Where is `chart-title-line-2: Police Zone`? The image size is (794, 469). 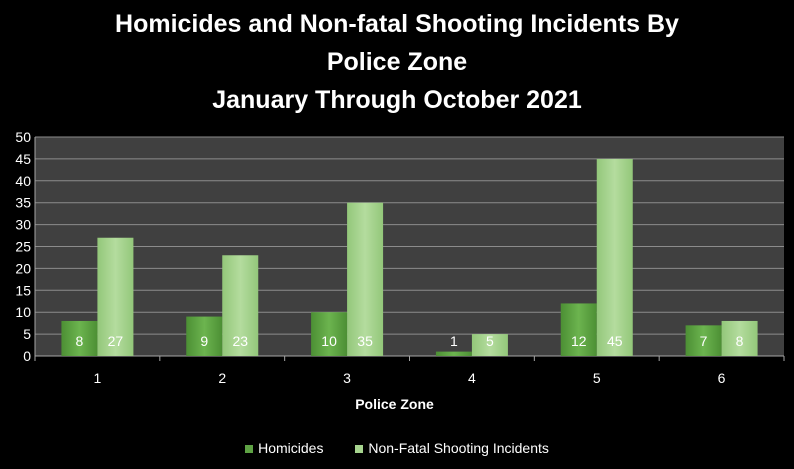 chart-title-line-2: Police Zone is located at coordinates (397, 62).